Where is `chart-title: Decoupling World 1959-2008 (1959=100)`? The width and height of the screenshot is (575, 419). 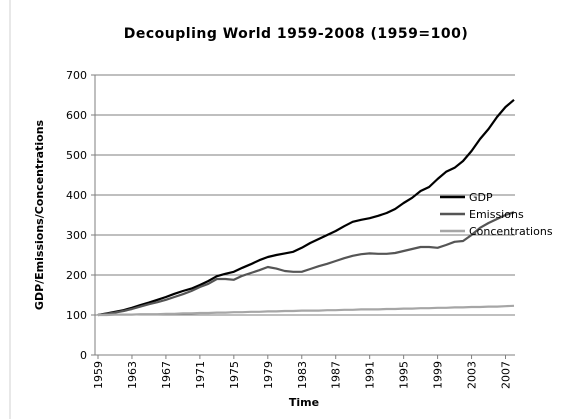
chart-title: Decoupling World 1959-2008 (1959=100) is located at coordinates (296, 34).